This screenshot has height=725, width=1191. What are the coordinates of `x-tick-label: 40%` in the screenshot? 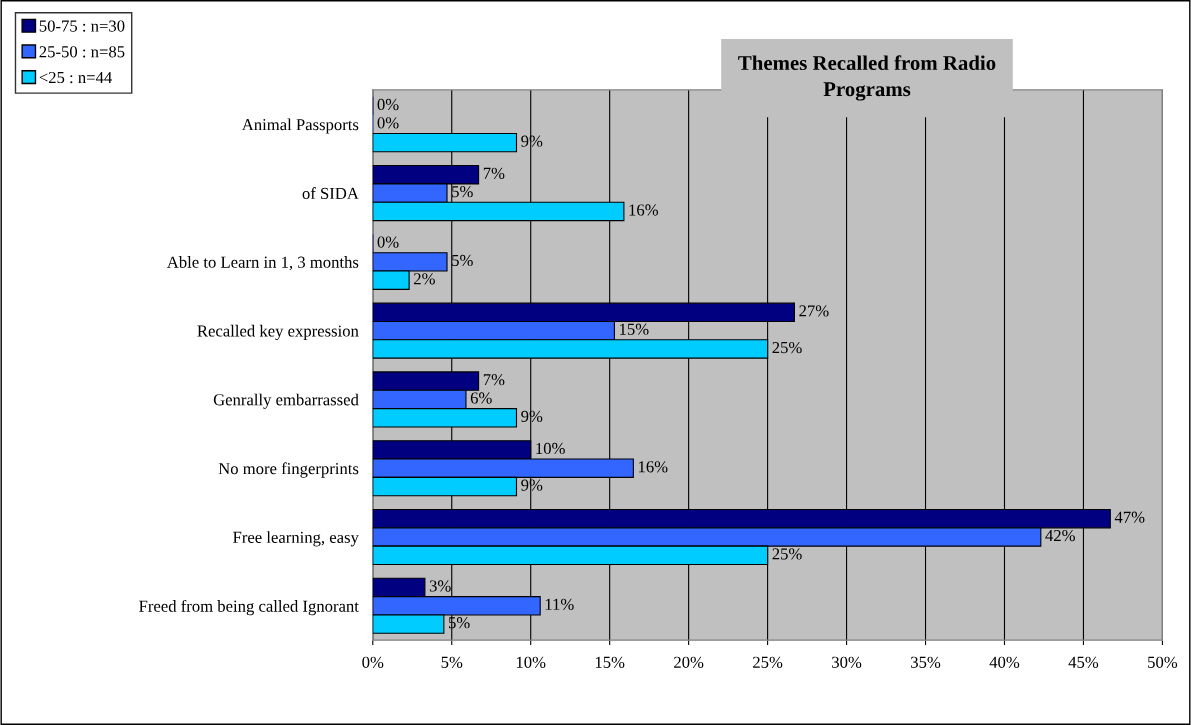 It's located at (1004, 662).